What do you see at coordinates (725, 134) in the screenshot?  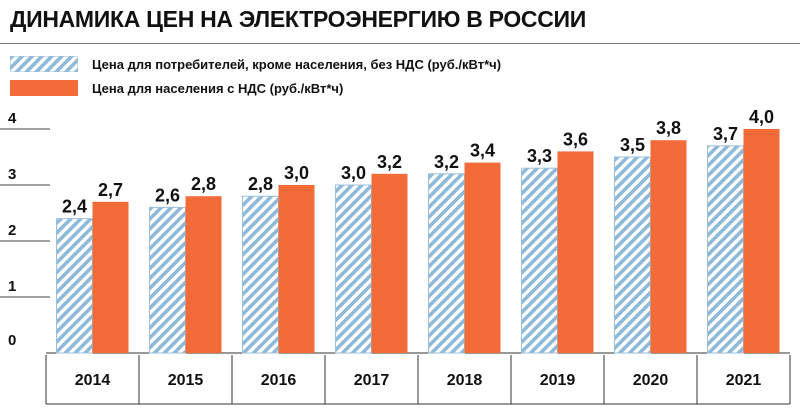 I see `bar-value-label: 3,7` at bounding box center [725, 134].